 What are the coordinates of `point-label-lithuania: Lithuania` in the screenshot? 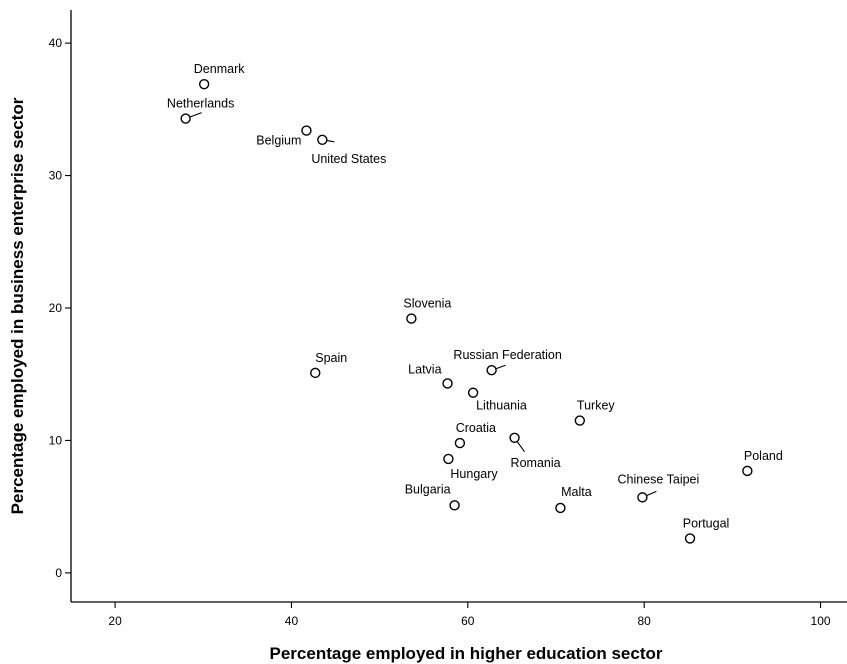 It's located at (501, 406).